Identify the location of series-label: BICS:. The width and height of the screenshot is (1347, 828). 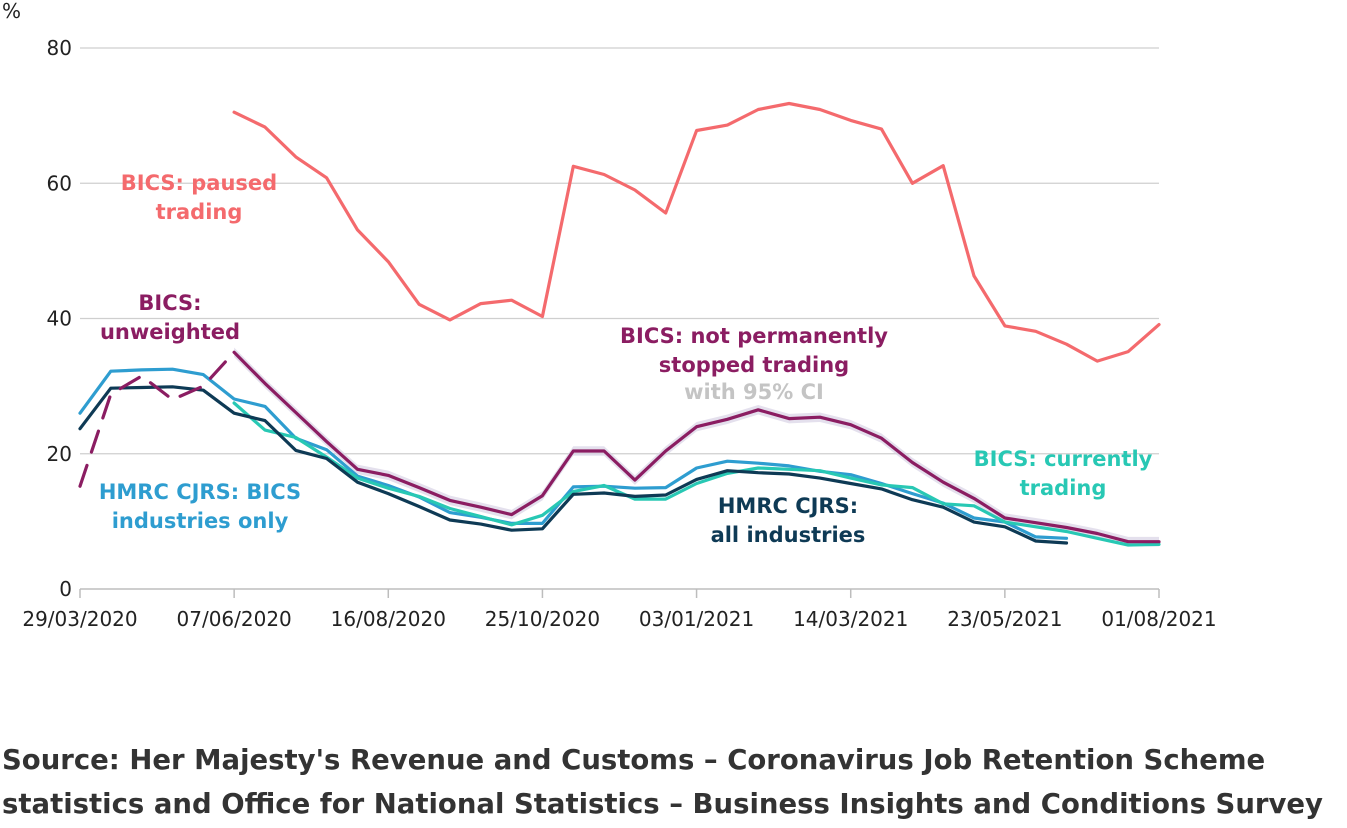
(169, 303).